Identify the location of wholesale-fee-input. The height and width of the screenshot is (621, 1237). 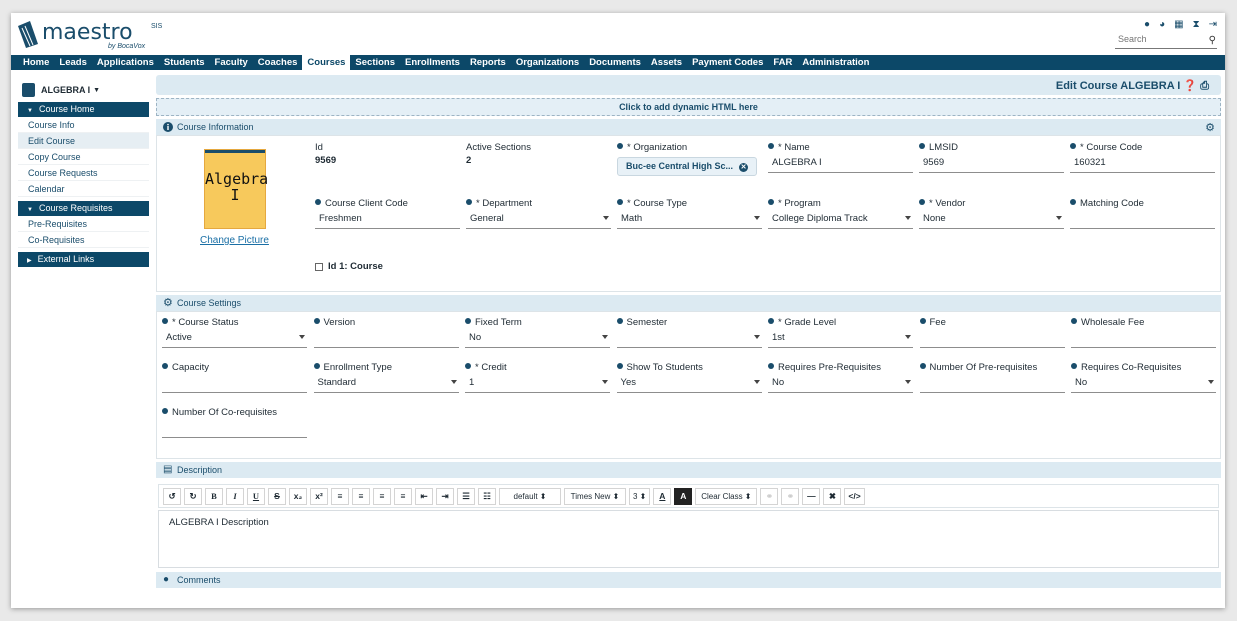
(1143, 339).